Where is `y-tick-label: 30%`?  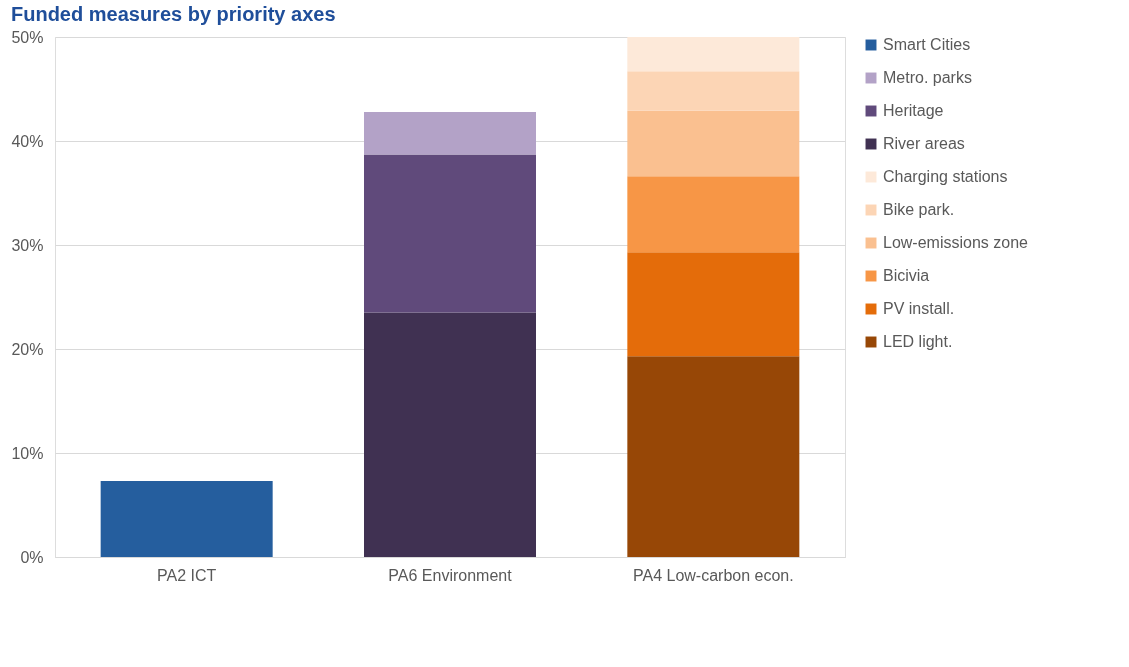 y-tick-label: 30% is located at coordinates (27, 245).